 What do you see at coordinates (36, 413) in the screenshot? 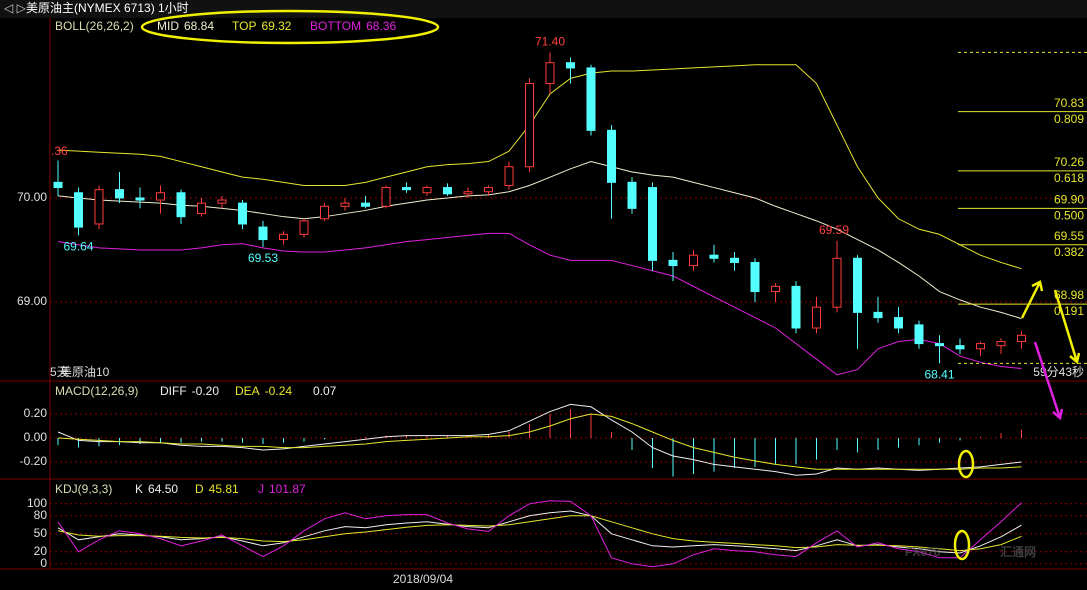
I see `y-tick-label: 0.20` at bounding box center [36, 413].